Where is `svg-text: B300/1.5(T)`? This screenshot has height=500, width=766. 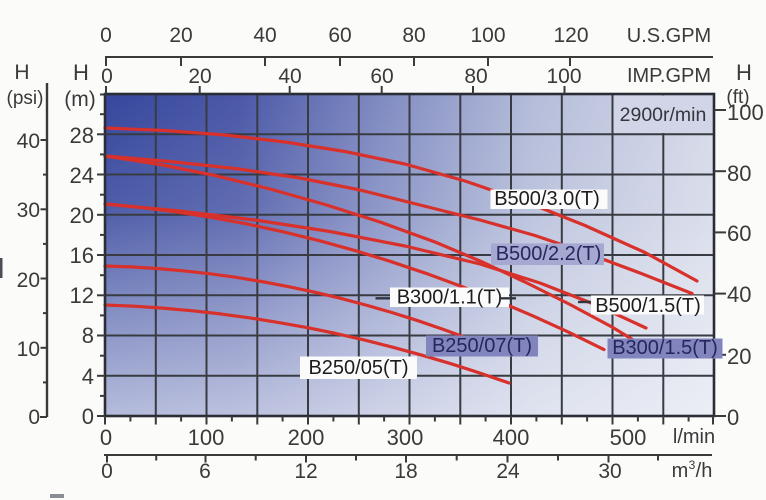
svg-text: B300/1.5(T) is located at coordinates (665, 348).